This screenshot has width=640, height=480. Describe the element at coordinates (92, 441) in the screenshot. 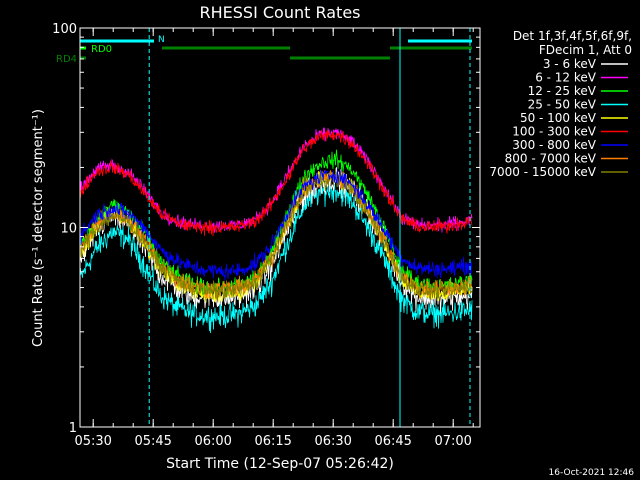

I see `x-tick-label: 05:30` at that location.